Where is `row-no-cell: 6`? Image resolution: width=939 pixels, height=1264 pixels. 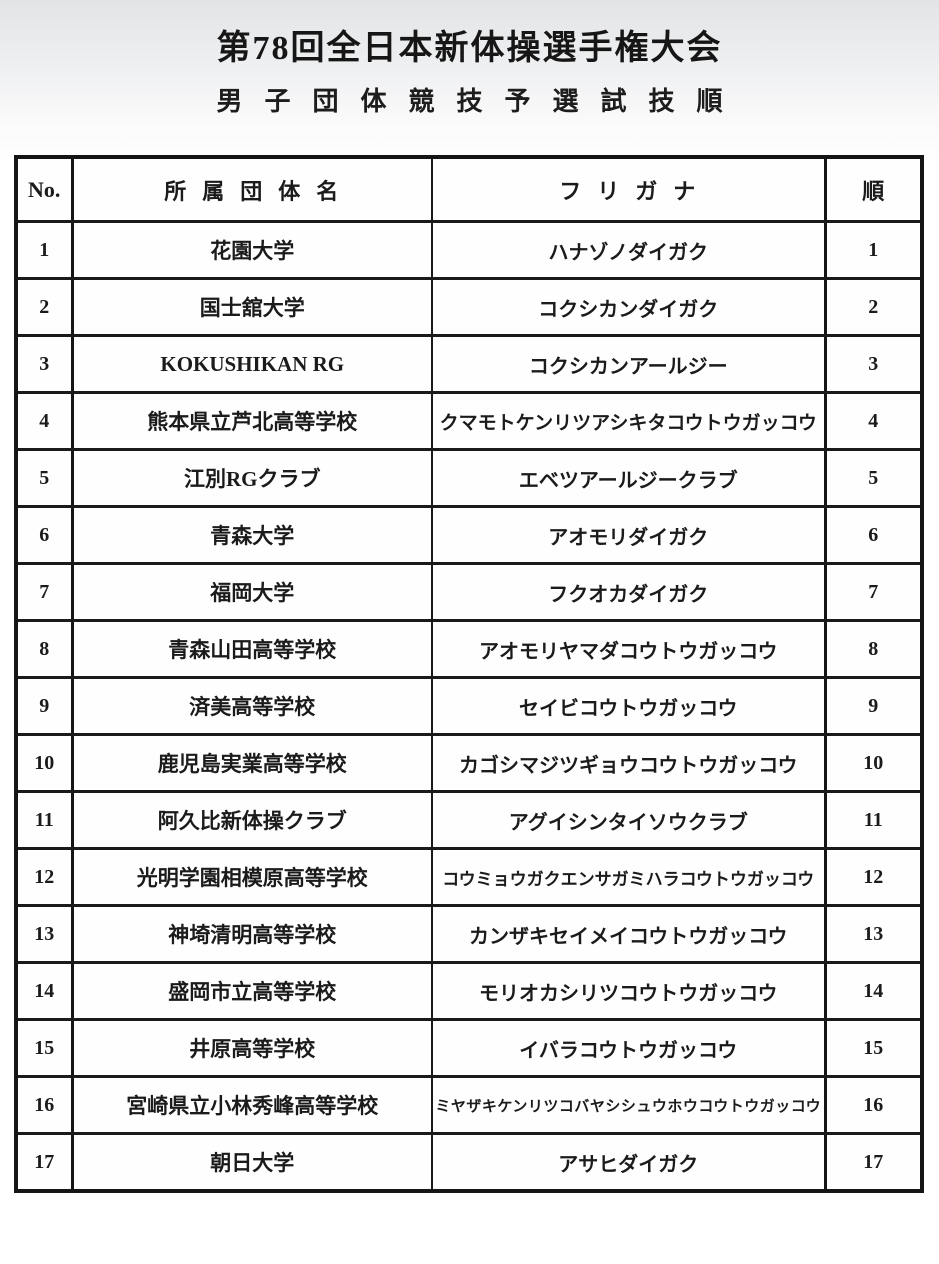
row-no-cell: 6 is located at coordinates (44, 535).